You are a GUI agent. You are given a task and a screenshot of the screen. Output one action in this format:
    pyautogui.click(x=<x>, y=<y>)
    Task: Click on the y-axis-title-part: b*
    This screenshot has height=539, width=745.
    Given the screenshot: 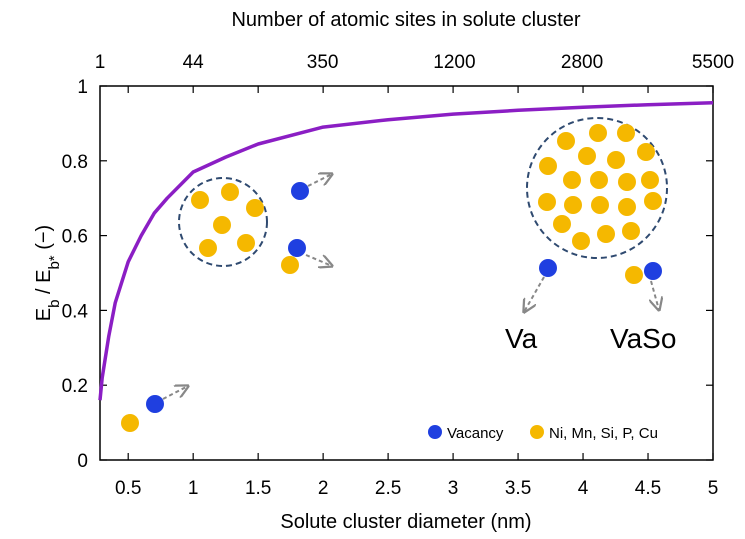 What is the action you would take?
    pyautogui.click(x=54, y=262)
    